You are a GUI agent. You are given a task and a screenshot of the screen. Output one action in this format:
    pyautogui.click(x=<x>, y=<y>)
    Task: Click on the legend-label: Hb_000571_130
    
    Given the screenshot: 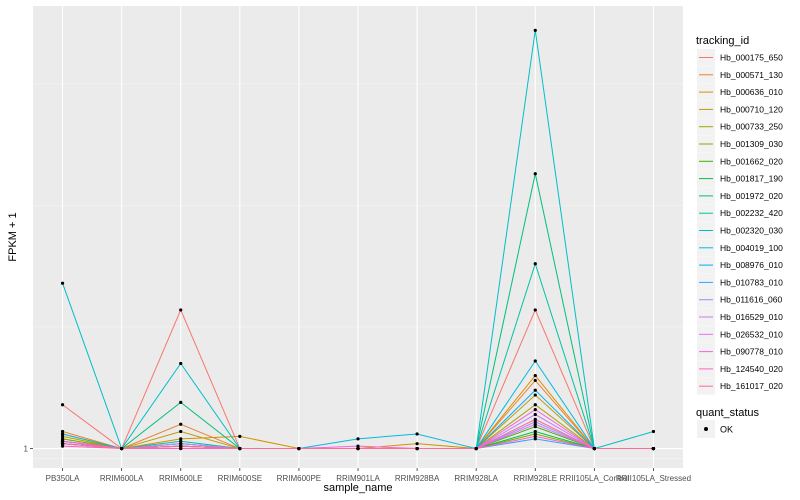 What is the action you would take?
    pyautogui.click(x=751, y=75)
    